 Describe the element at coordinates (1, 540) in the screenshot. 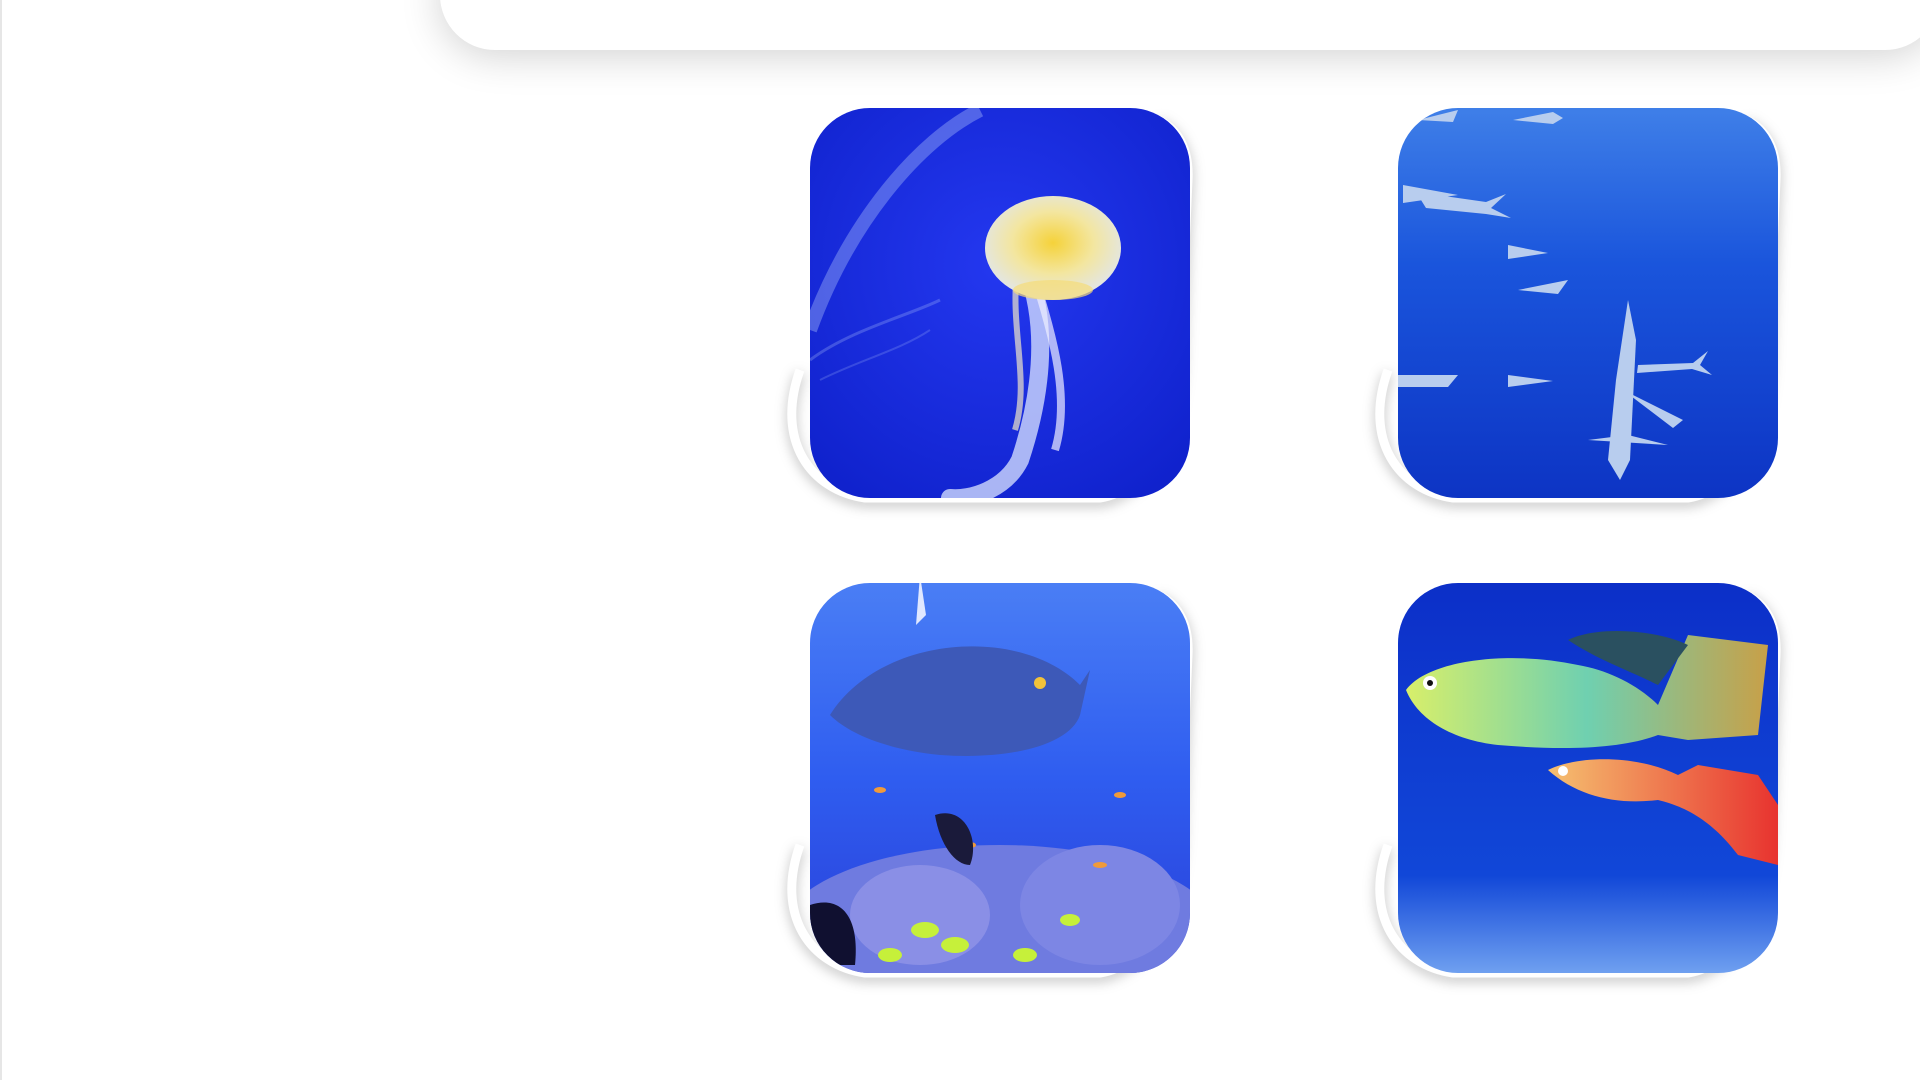

I see `left-edge-divider` at that location.